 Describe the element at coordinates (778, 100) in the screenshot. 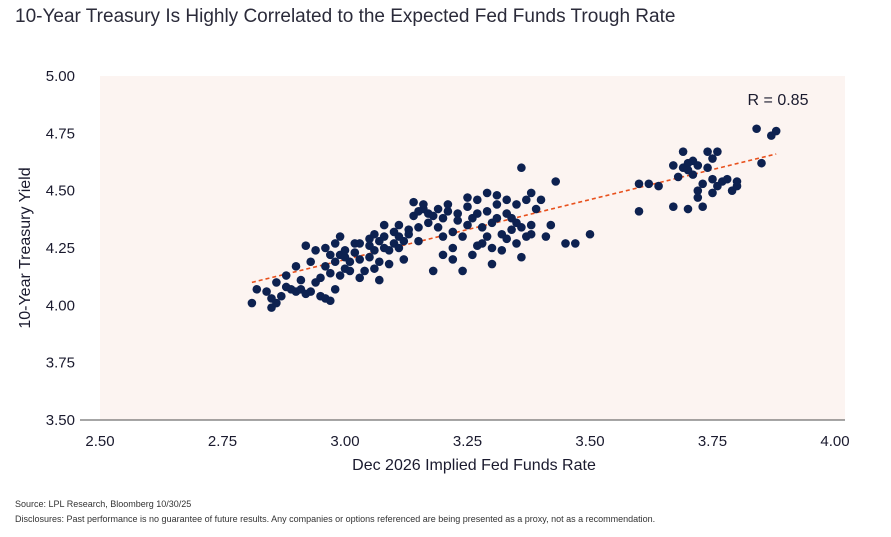

I see `correlation-annotation: R = 0.85` at that location.